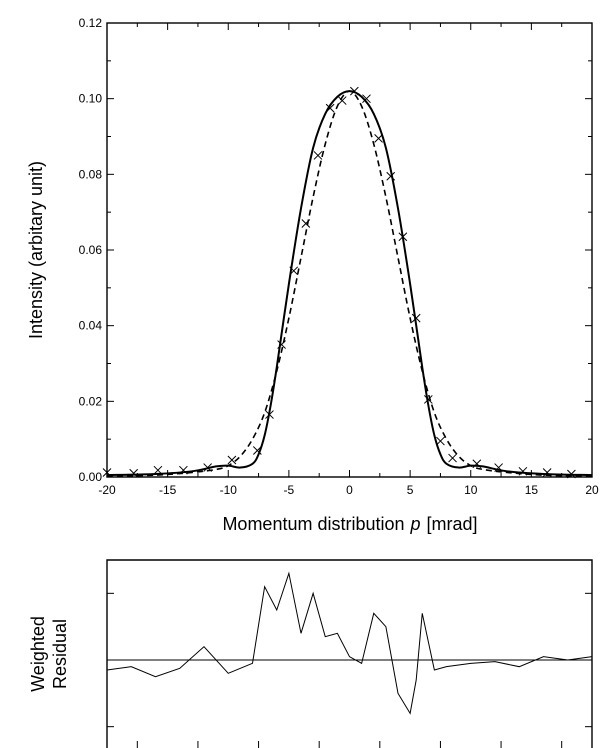  What do you see at coordinates (91, 477) in the screenshot?
I see `y-tick-label: 0.00` at bounding box center [91, 477].